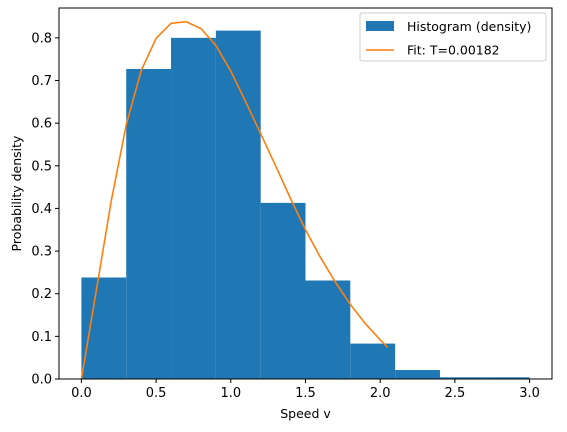  What do you see at coordinates (469, 26) in the screenshot?
I see `legend-label-histogram: Histogram (density)` at bounding box center [469, 26].